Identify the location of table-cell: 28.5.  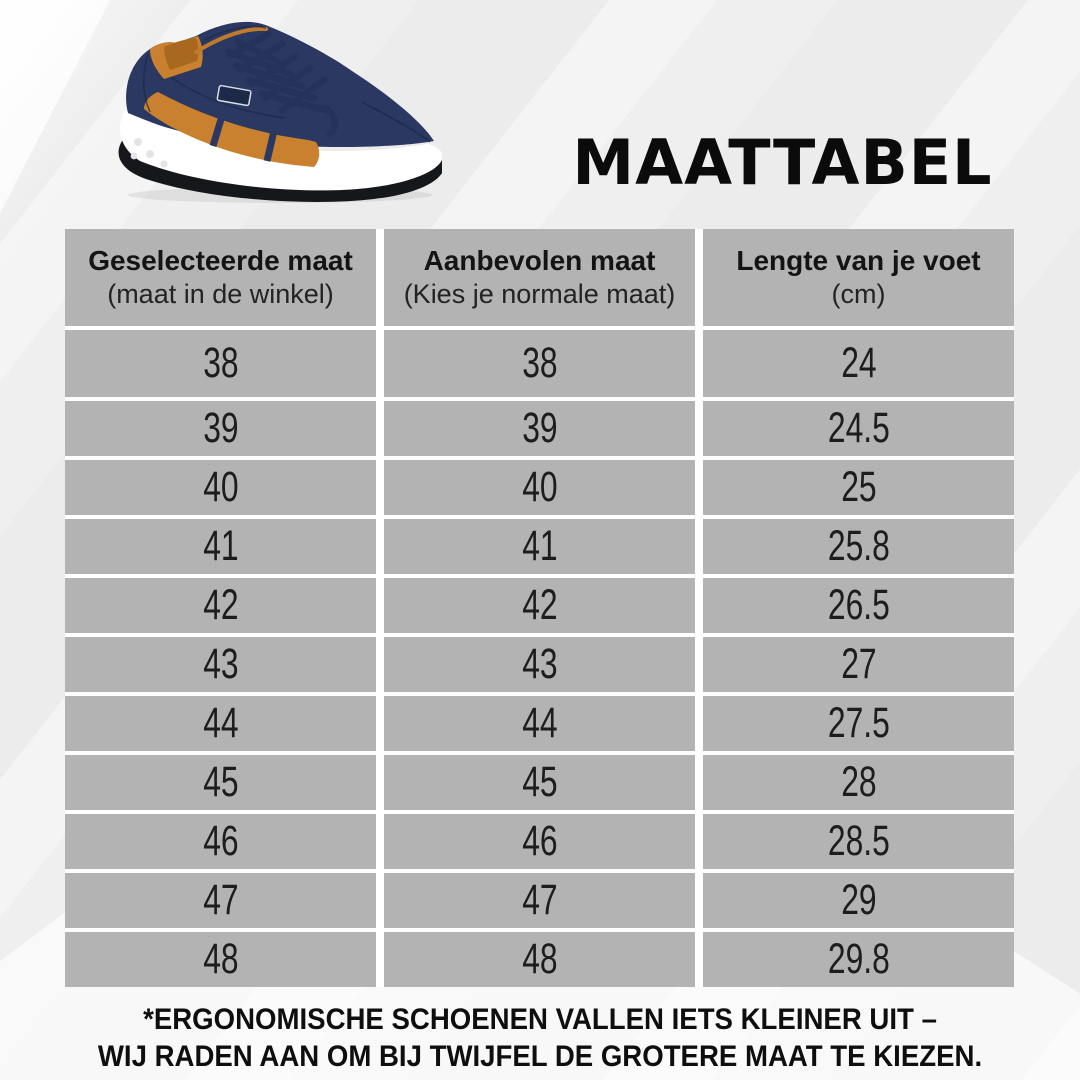
(858, 841).